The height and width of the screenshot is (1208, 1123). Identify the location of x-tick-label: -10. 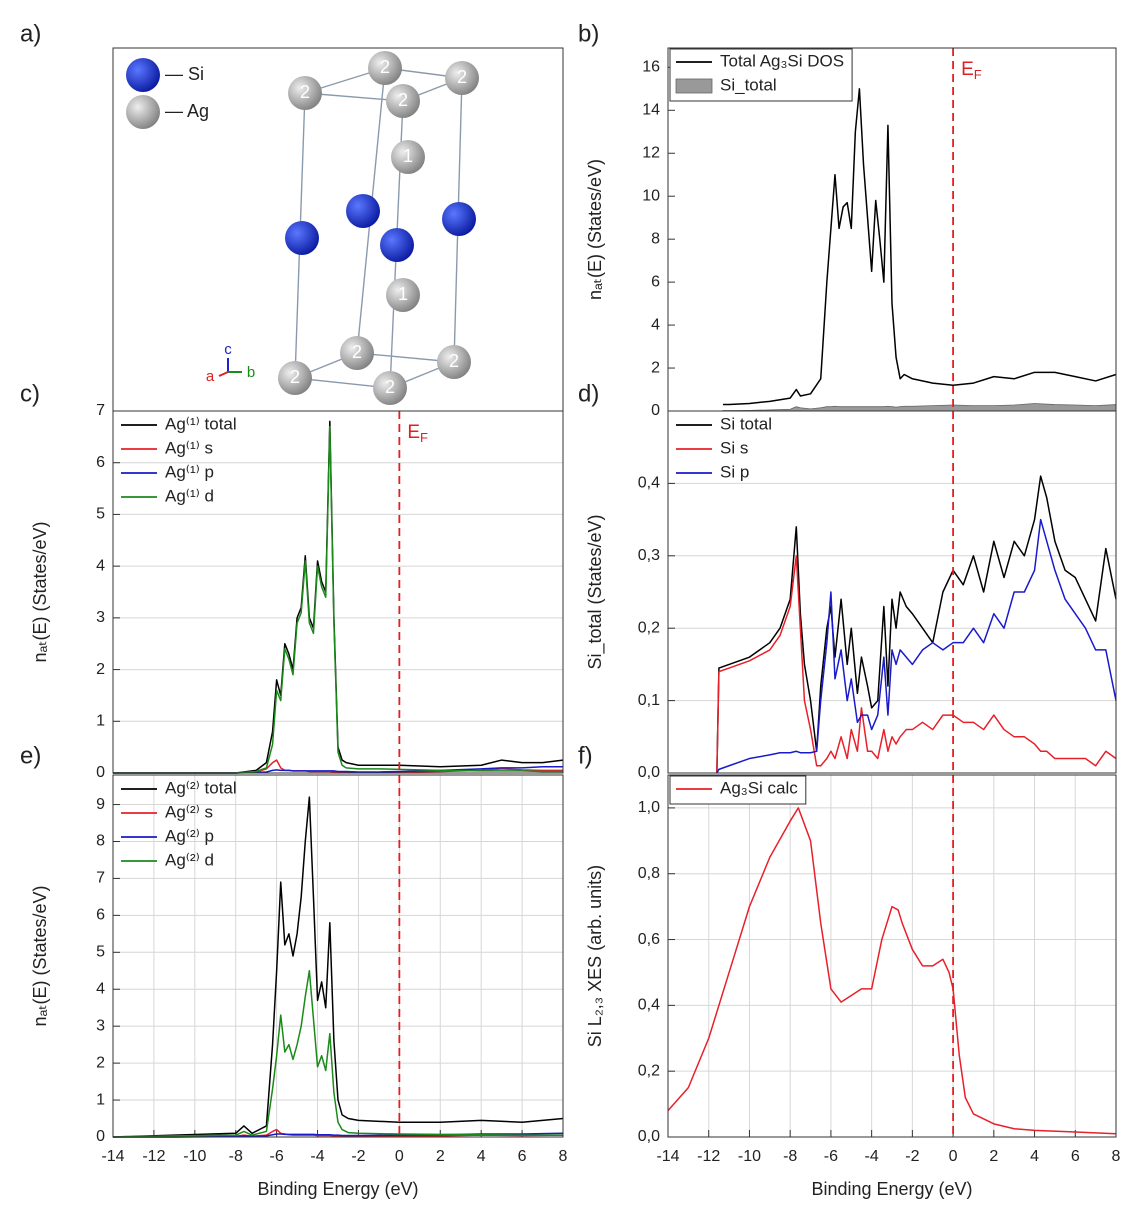
(749, 1156).